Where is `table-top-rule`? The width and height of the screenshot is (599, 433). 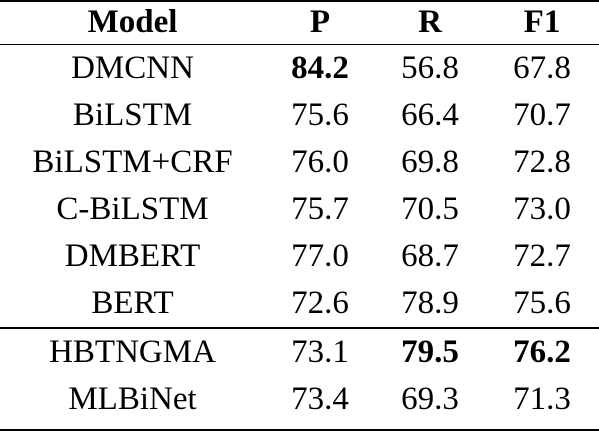
table-top-rule is located at coordinates (299, 1).